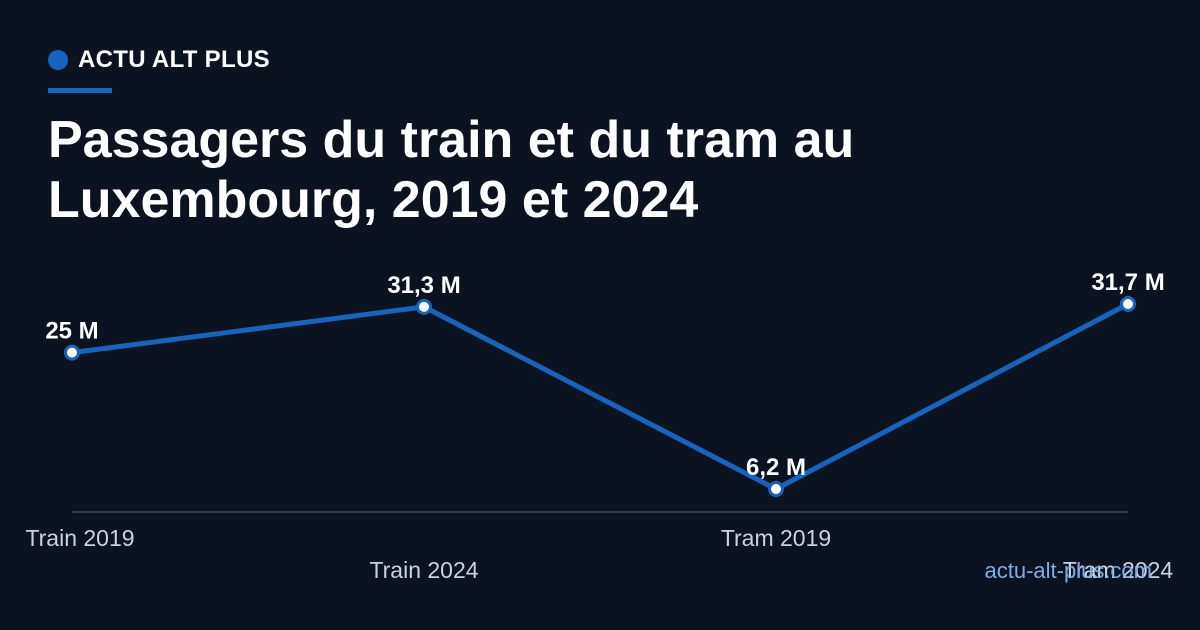 The image size is (1200, 630). Describe the element at coordinates (1118, 570) in the screenshot. I see `x-tick-label: Tram 2024` at that location.